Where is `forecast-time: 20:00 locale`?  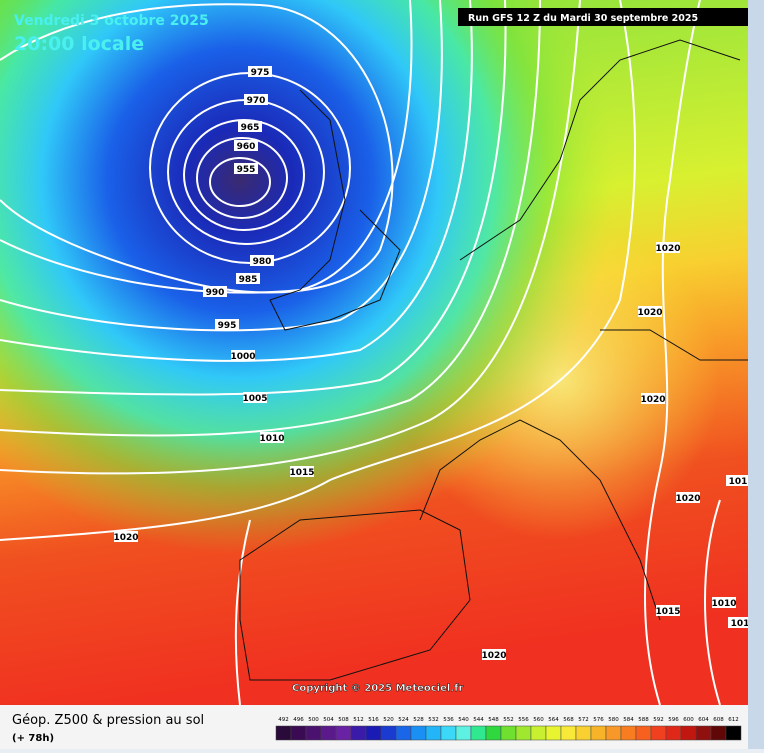
forecast-time: 20:00 locale is located at coordinates (79, 44).